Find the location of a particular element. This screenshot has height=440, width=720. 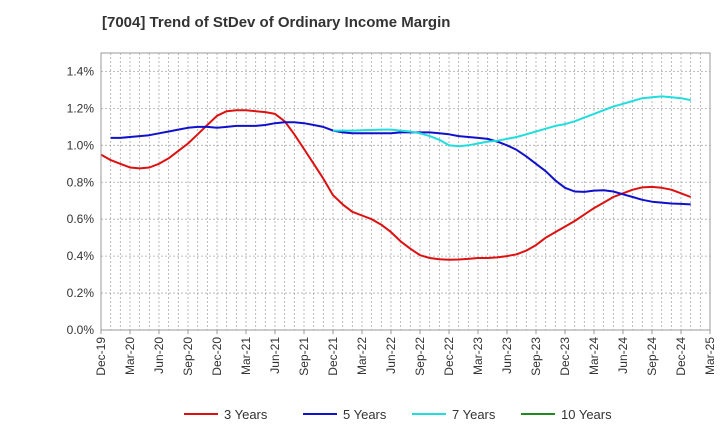

y-tick-label: 0.0% is located at coordinates (81, 330).